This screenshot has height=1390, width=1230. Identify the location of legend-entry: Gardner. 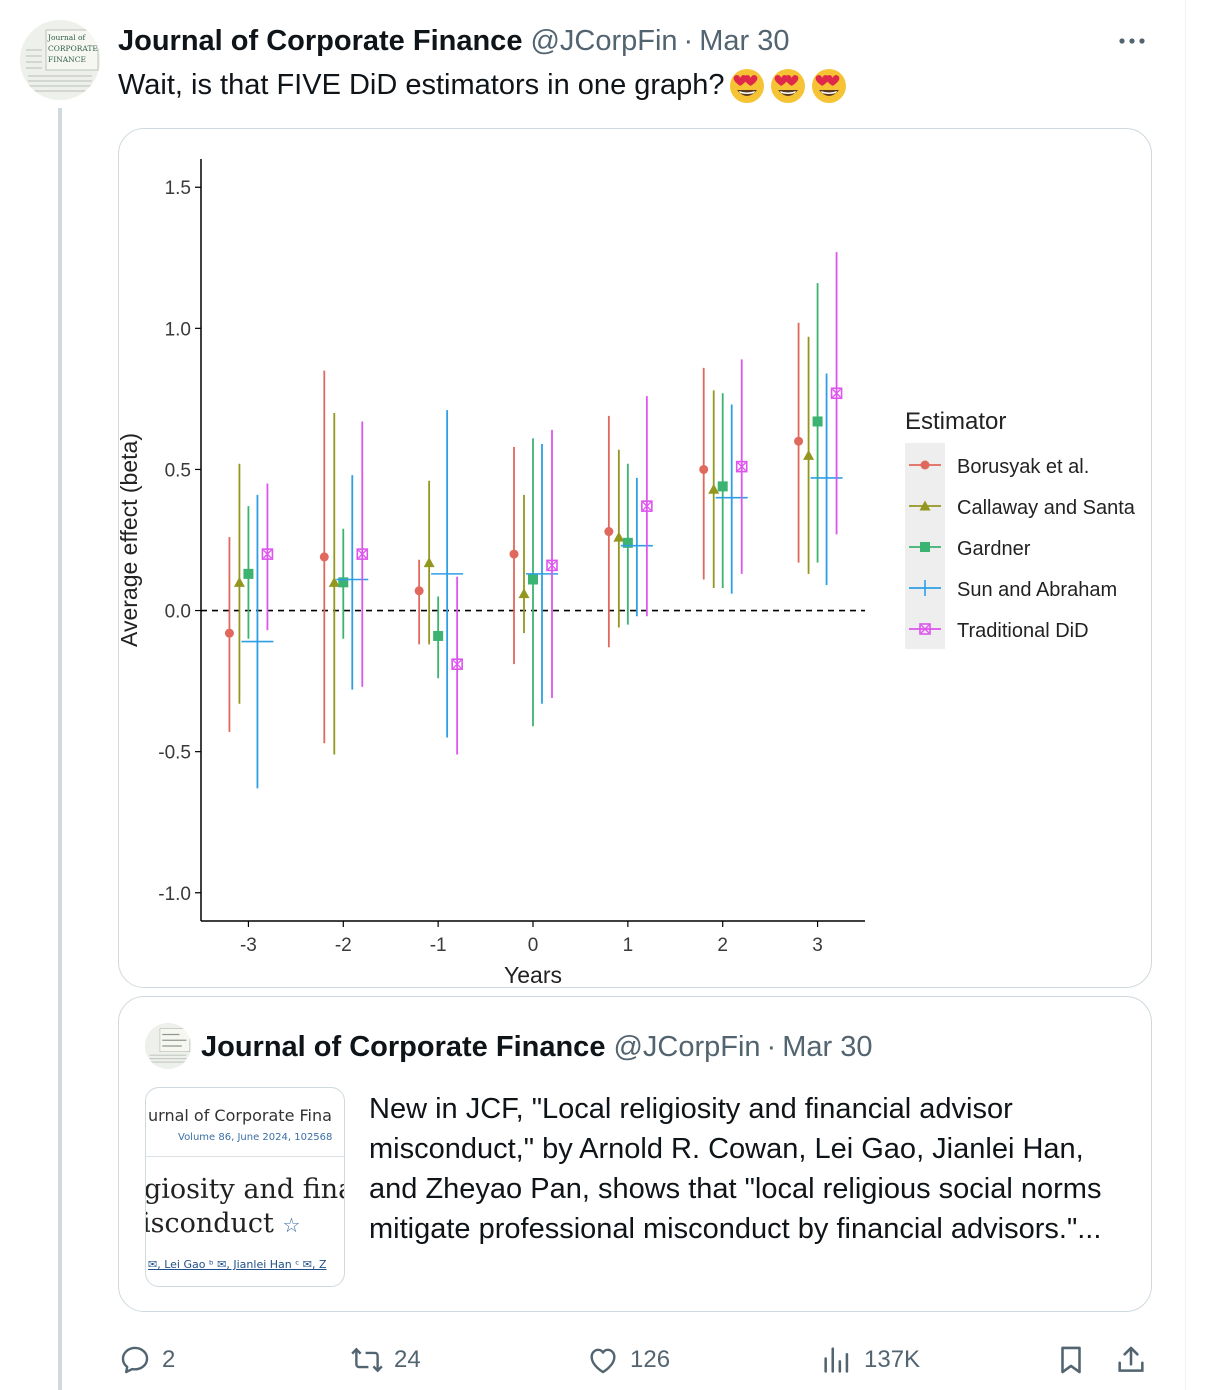
(994, 549).